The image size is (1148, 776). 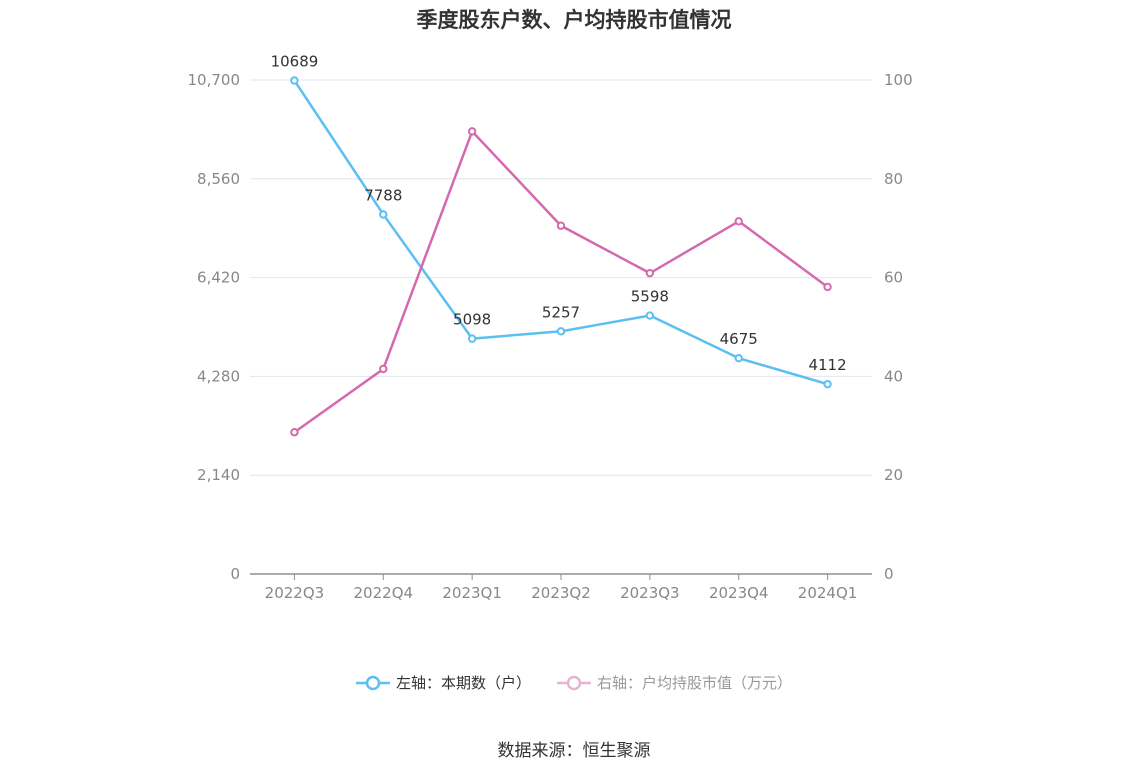 What do you see at coordinates (898, 80) in the screenshot?
I see `right-axis-tick-label: 100` at bounding box center [898, 80].